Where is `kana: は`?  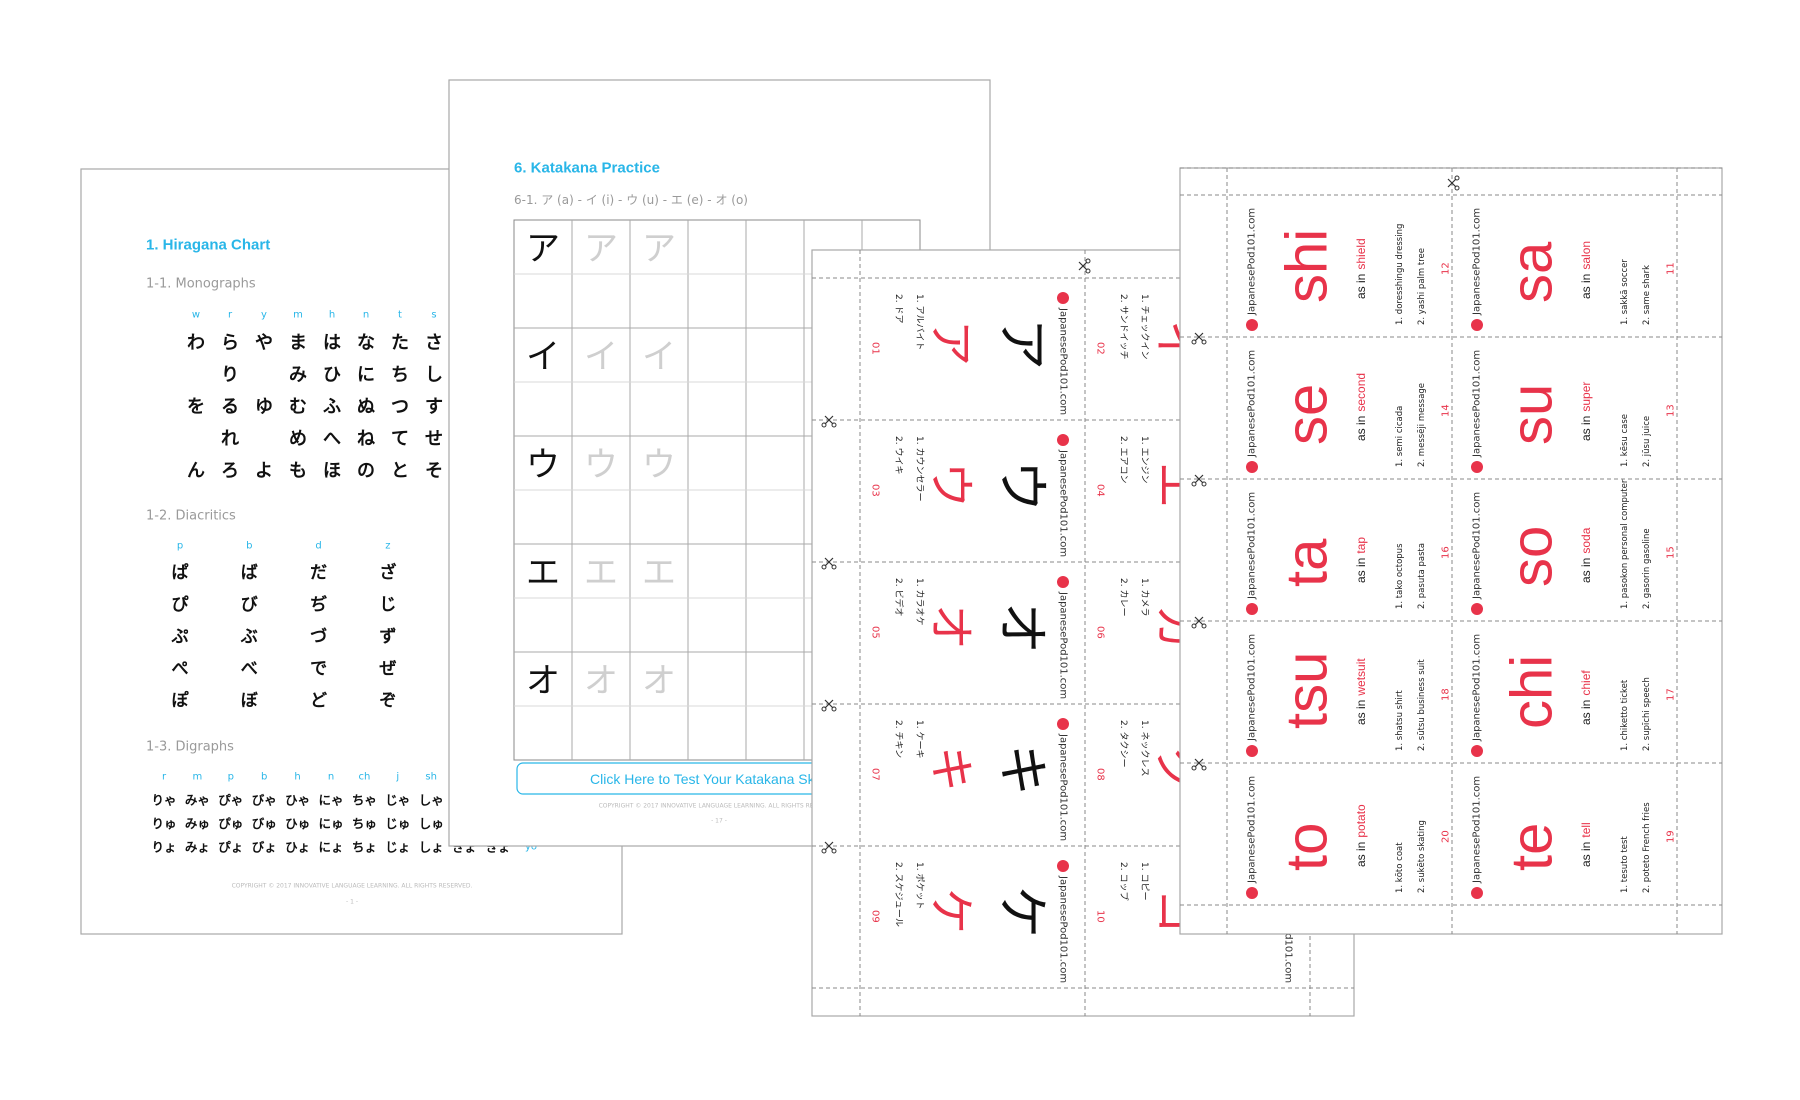 kana: は is located at coordinates (332, 343).